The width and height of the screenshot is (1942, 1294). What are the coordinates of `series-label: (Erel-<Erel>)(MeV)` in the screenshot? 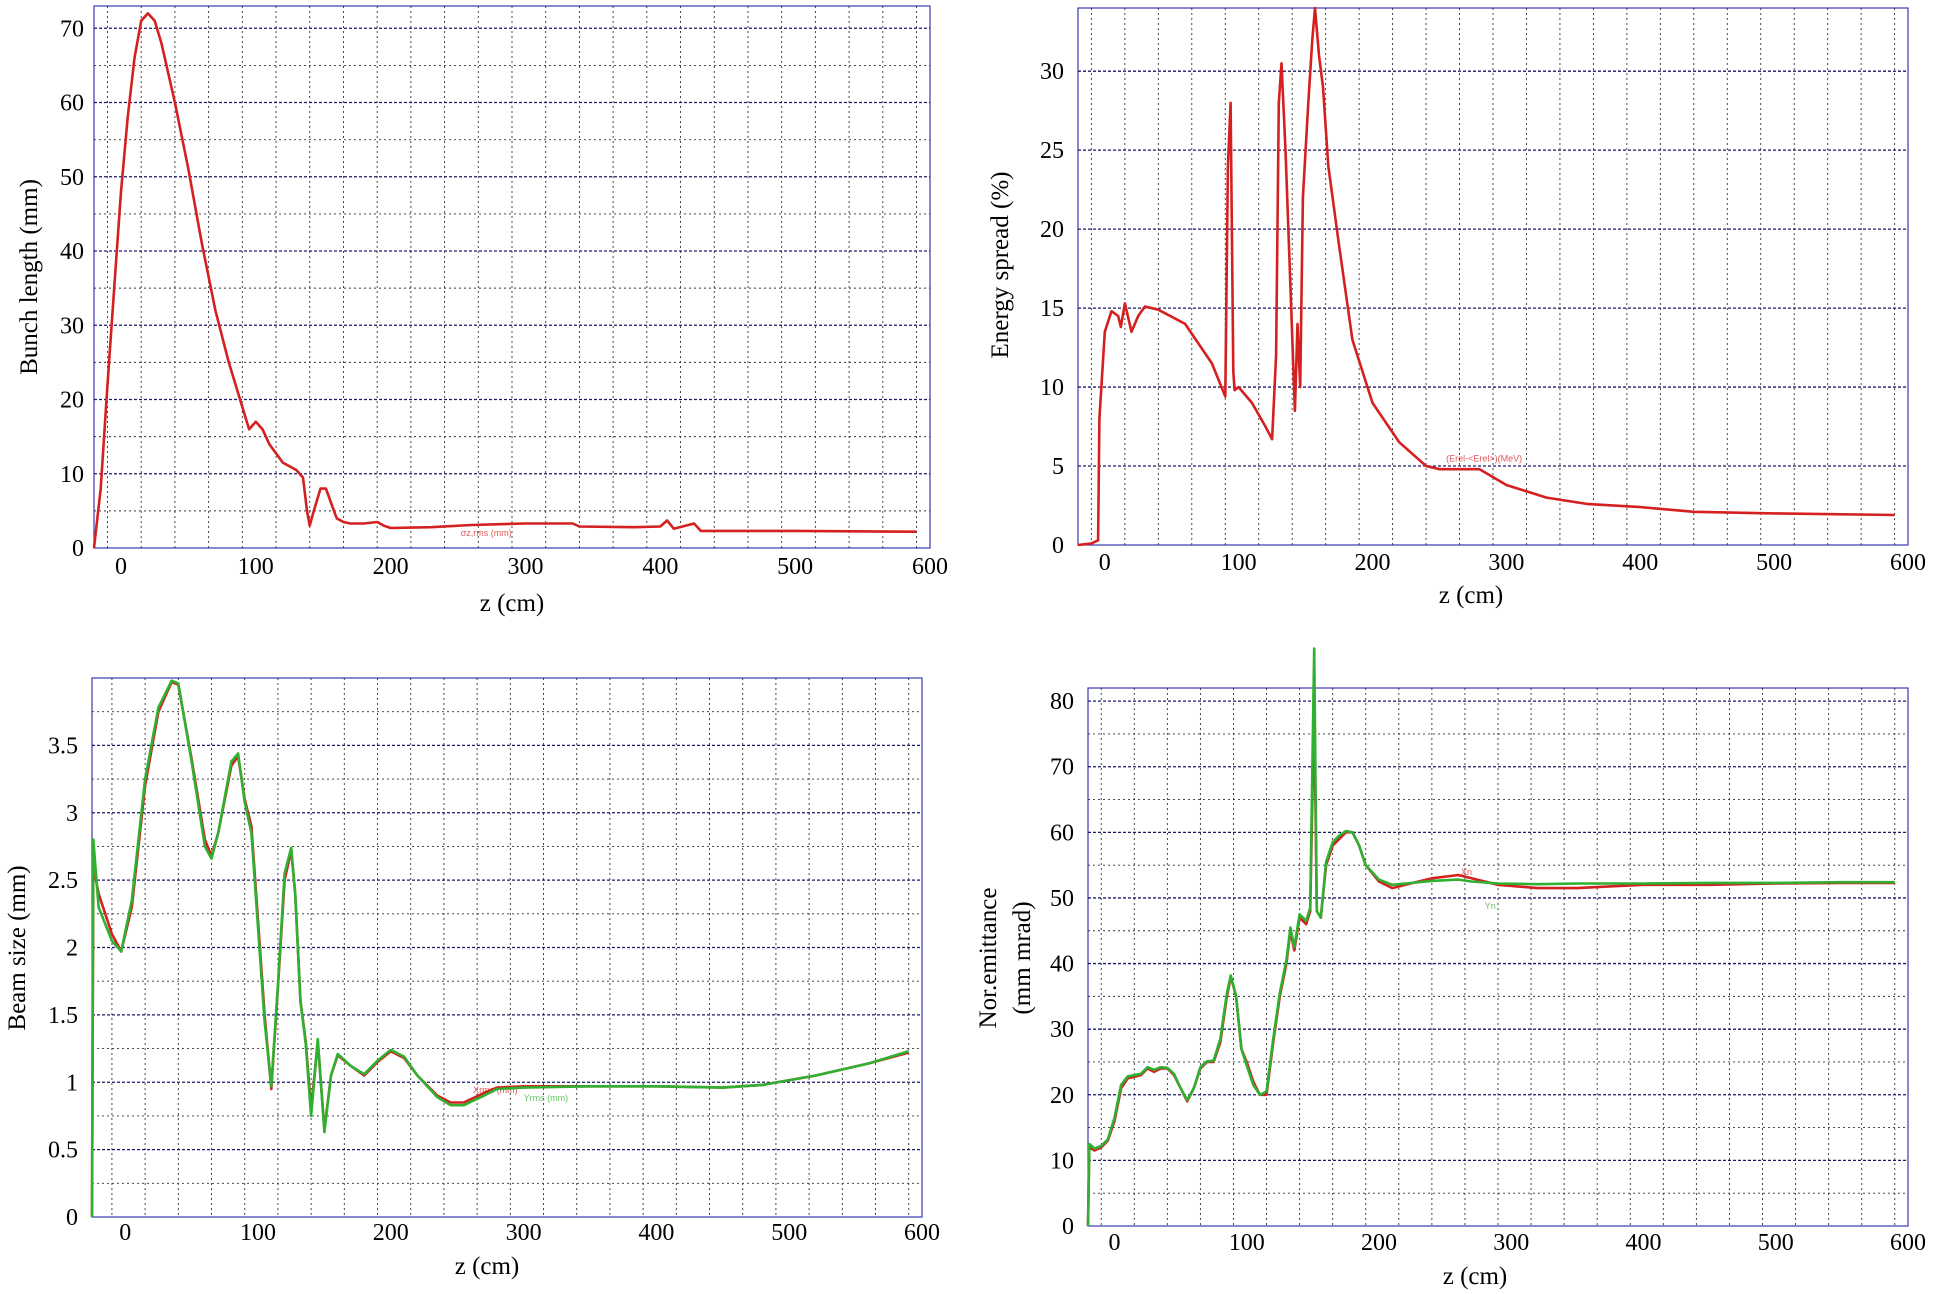 It's located at (1484, 458).